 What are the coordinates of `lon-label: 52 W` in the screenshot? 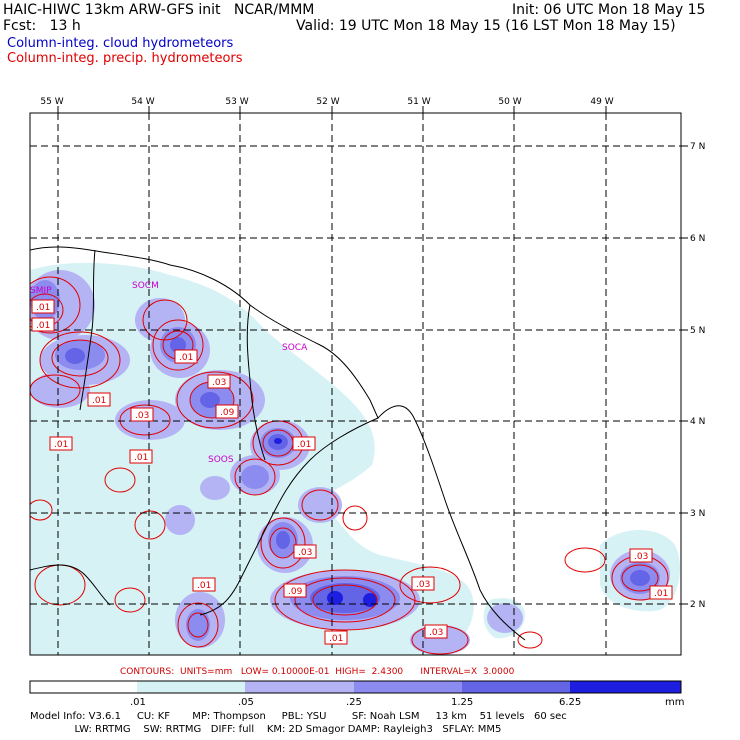 It's located at (327, 102).